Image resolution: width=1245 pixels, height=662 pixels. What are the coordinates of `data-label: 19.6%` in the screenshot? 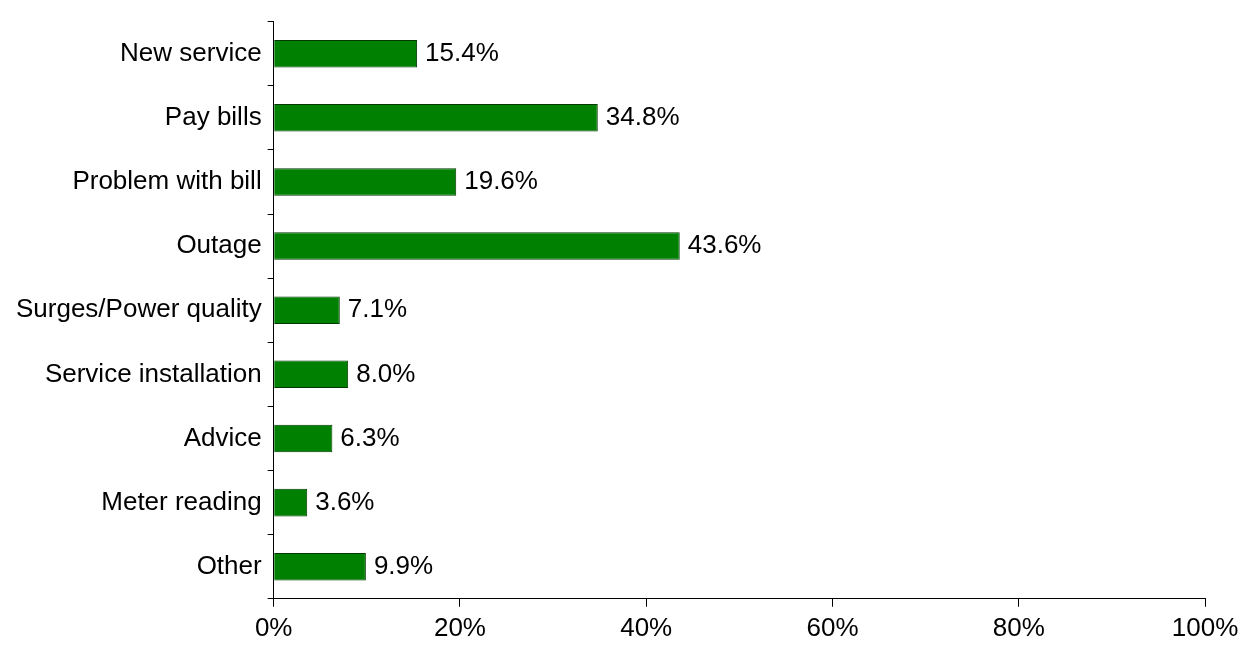 It's located at (501, 180).